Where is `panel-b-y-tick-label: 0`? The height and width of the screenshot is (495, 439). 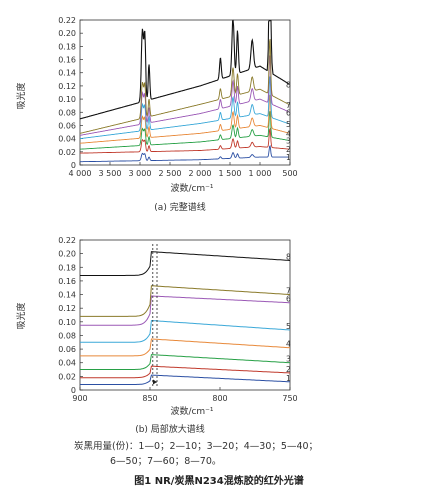 panel-b-y-tick-label: 0 is located at coordinates (73, 390).